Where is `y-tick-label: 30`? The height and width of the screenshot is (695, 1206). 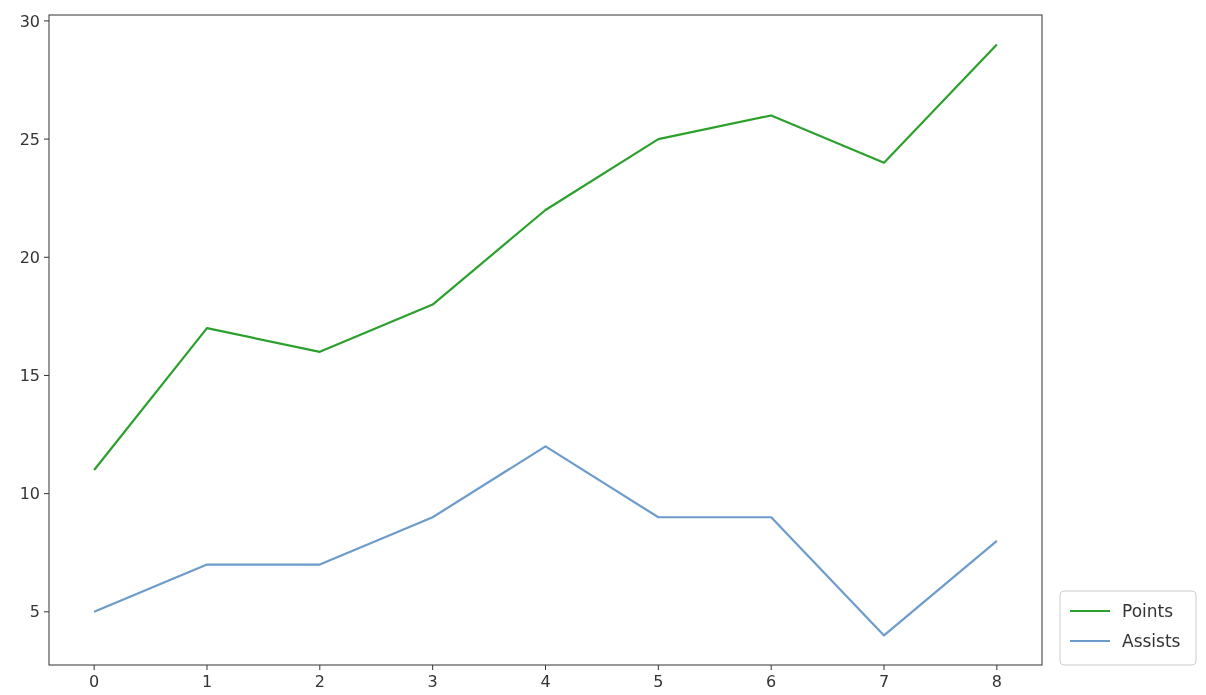
y-tick-label: 30 is located at coordinates (29, 21).